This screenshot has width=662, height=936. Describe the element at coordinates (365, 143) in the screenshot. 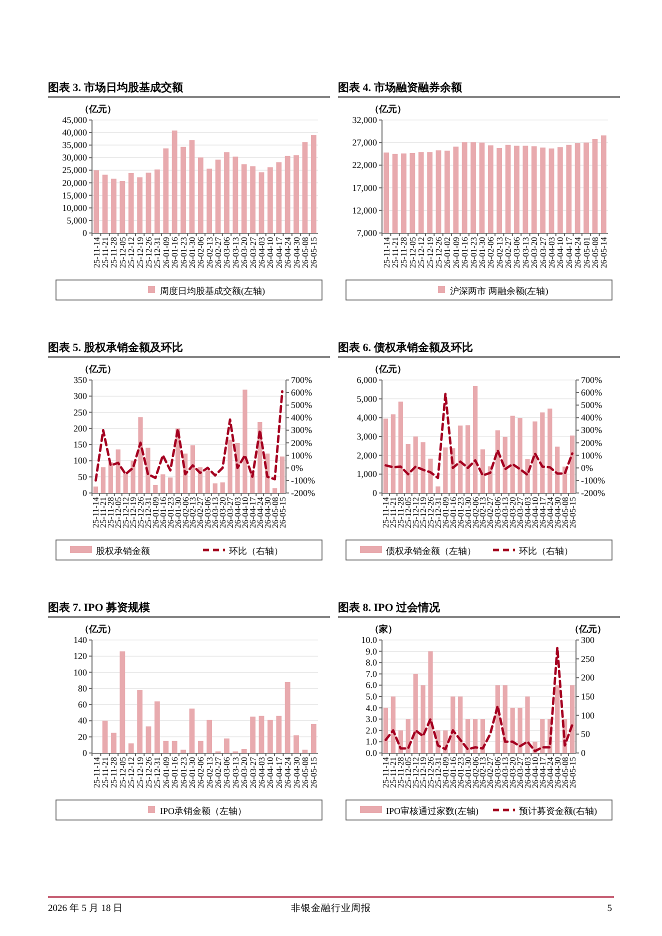

I see `y-tick-label: 27,000` at that location.